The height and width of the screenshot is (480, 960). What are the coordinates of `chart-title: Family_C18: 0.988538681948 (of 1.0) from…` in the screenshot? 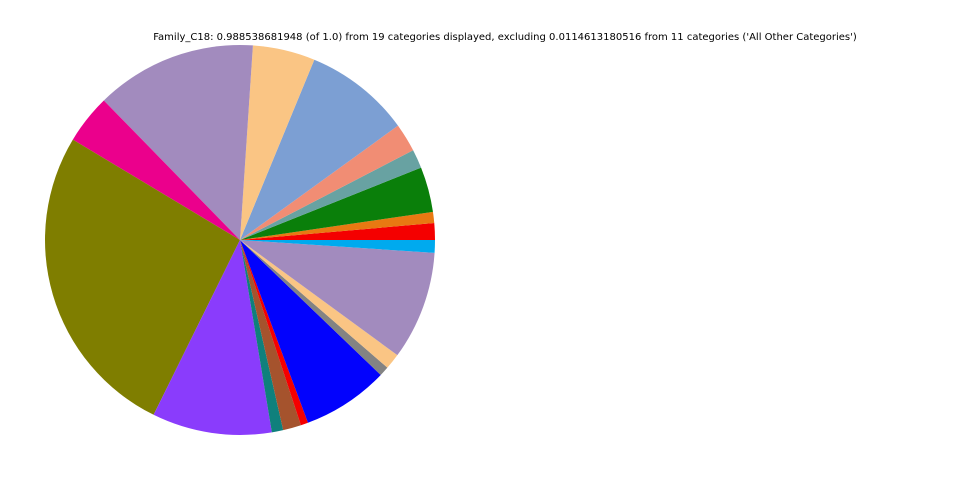 It's located at (505, 37).